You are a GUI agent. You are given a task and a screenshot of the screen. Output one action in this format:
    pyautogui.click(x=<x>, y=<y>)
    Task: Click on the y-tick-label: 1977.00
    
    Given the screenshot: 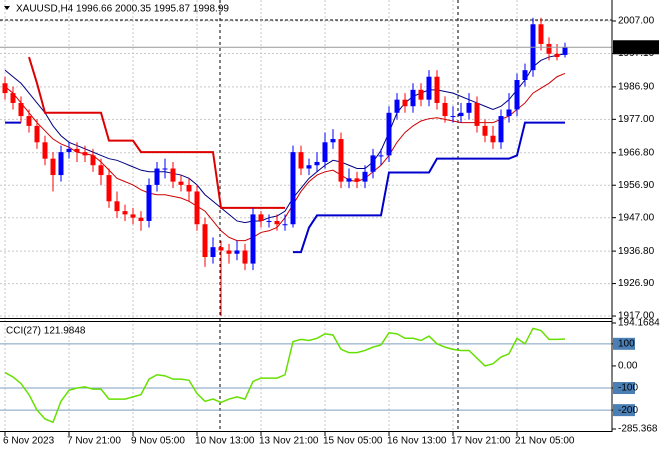 What is the action you would take?
    pyautogui.click(x=636, y=119)
    